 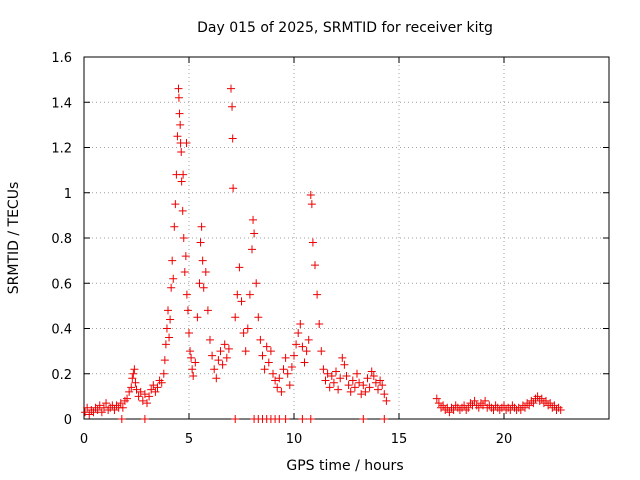 I want to click on x-tick-label: 5, so click(x=189, y=439).